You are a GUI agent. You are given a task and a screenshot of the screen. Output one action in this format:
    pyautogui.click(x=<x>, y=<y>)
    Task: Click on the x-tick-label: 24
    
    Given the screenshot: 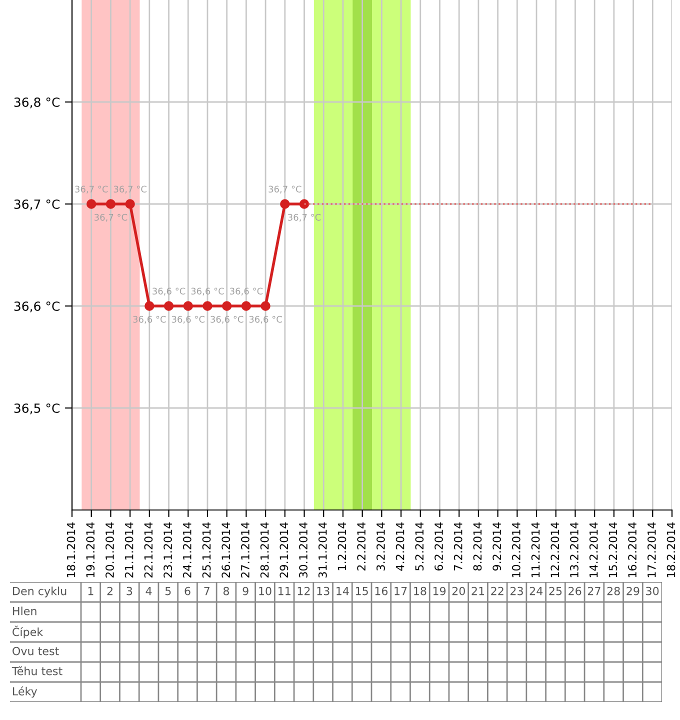 What is the action you would take?
    pyautogui.click(x=536, y=591)
    